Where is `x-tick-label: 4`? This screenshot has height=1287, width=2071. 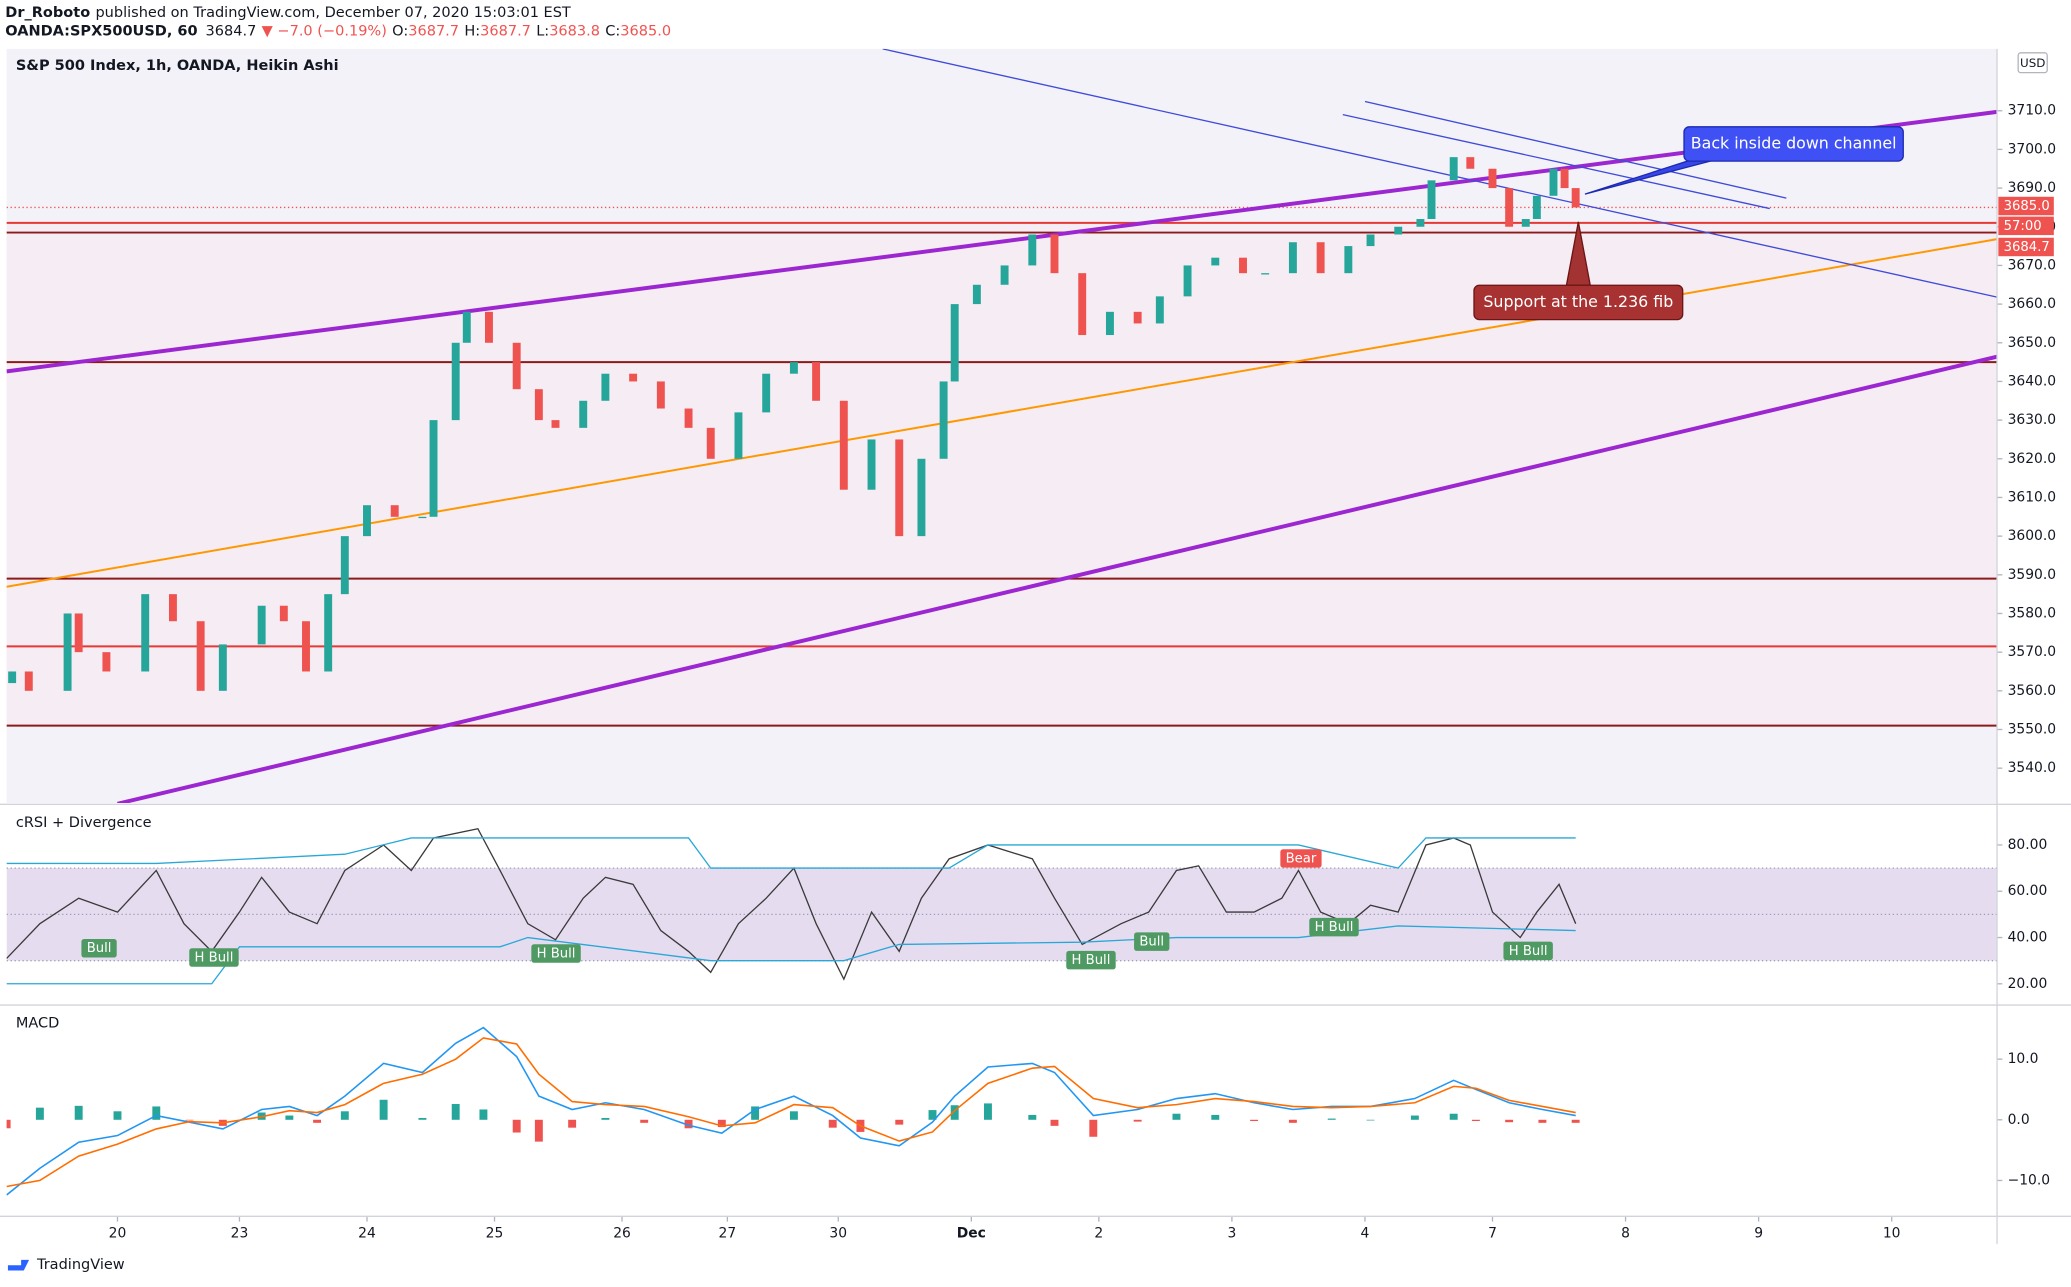
x-tick-label: 4 is located at coordinates (1365, 1234).